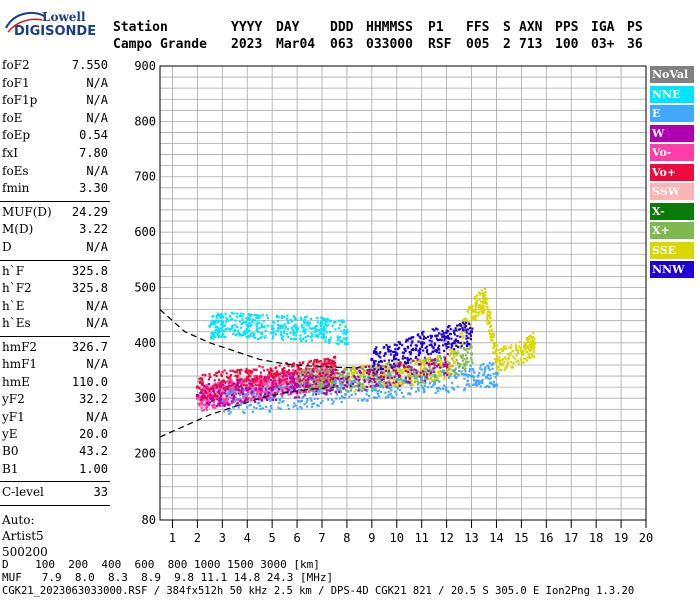 The height and width of the screenshot is (600, 700). Describe the element at coordinates (145, 287) in the screenshot. I see `y-tick-label-500: 500` at that location.